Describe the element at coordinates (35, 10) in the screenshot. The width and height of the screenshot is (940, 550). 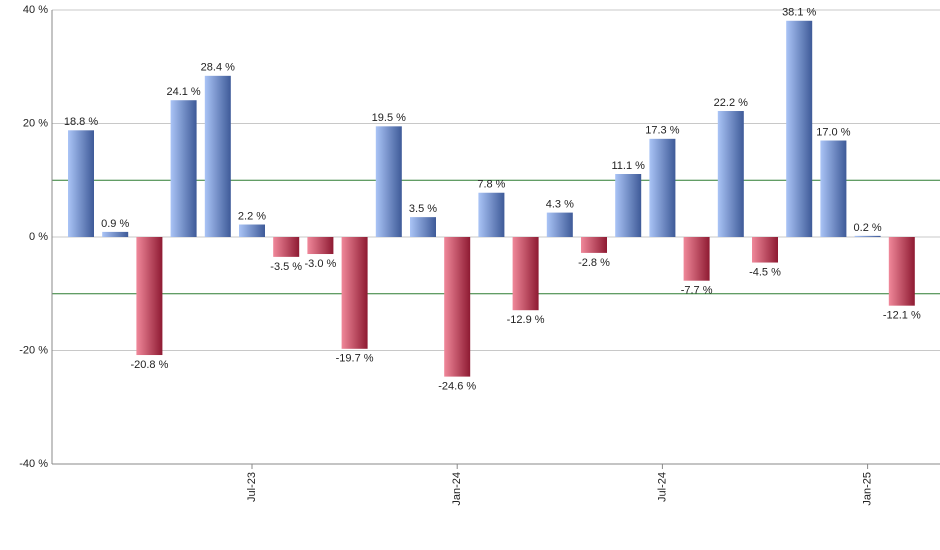
I see `y-tick-label: 40 %` at that location.